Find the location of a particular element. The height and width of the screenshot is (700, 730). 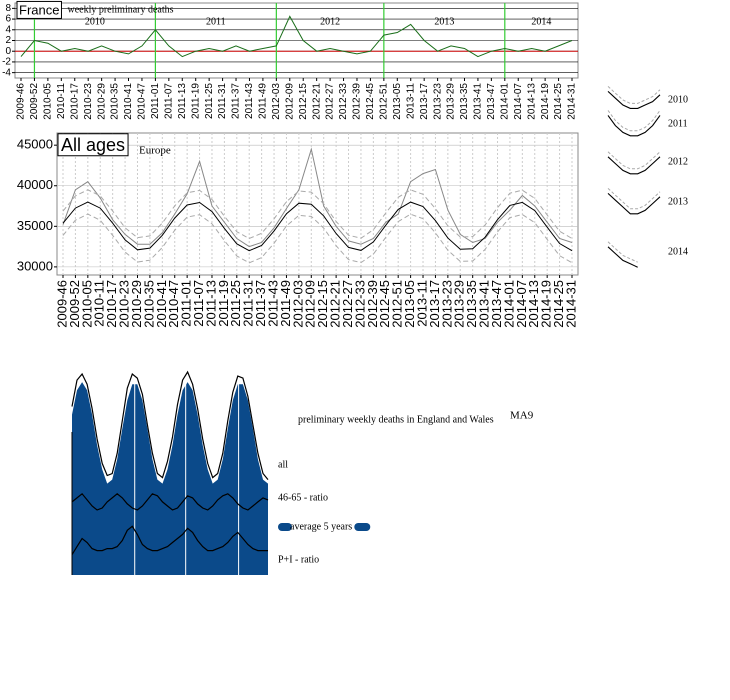

x-tick-label: 2010-11 is located at coordinates (99, 303).